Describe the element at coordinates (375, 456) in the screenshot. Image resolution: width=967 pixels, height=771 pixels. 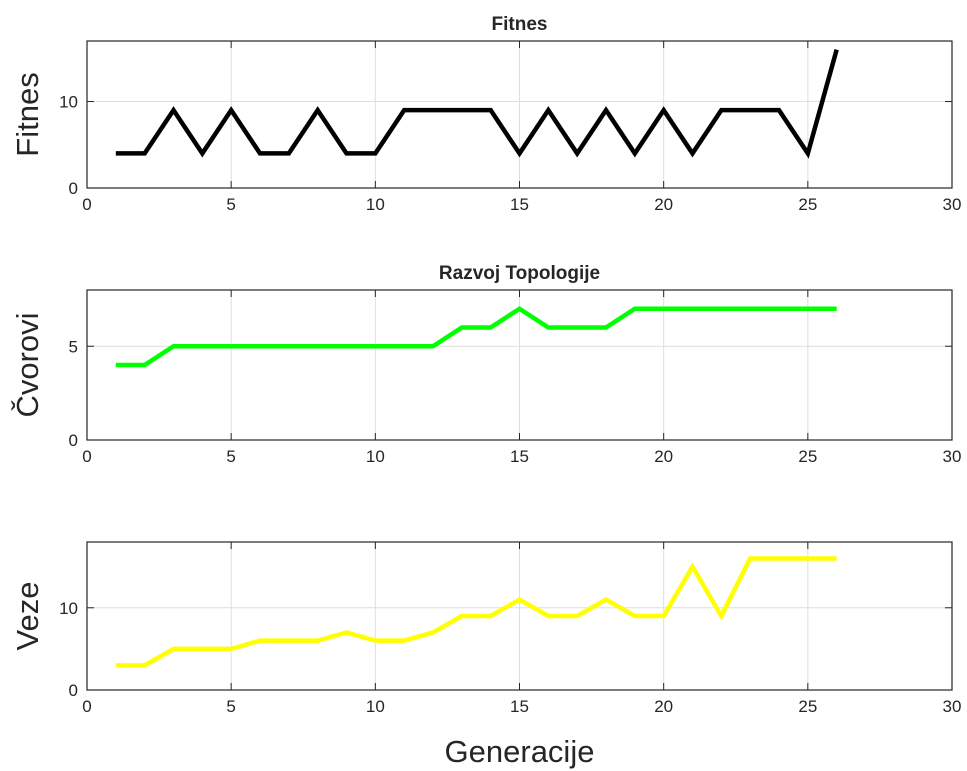
I see `c1-x-tick-label-2: 10` at that location.